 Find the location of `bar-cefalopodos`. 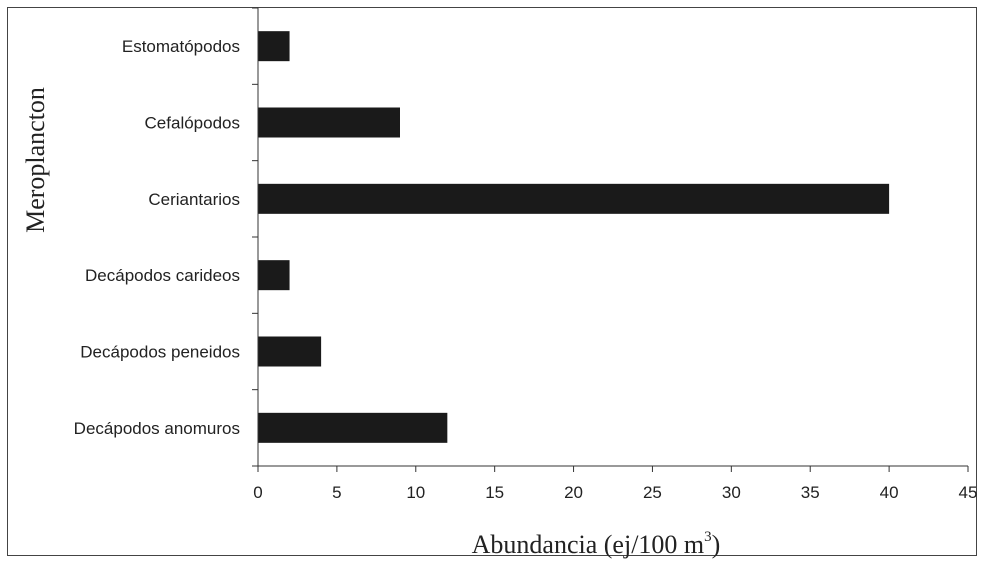

bar-cefalopodos is located at coordinates (329, 122).